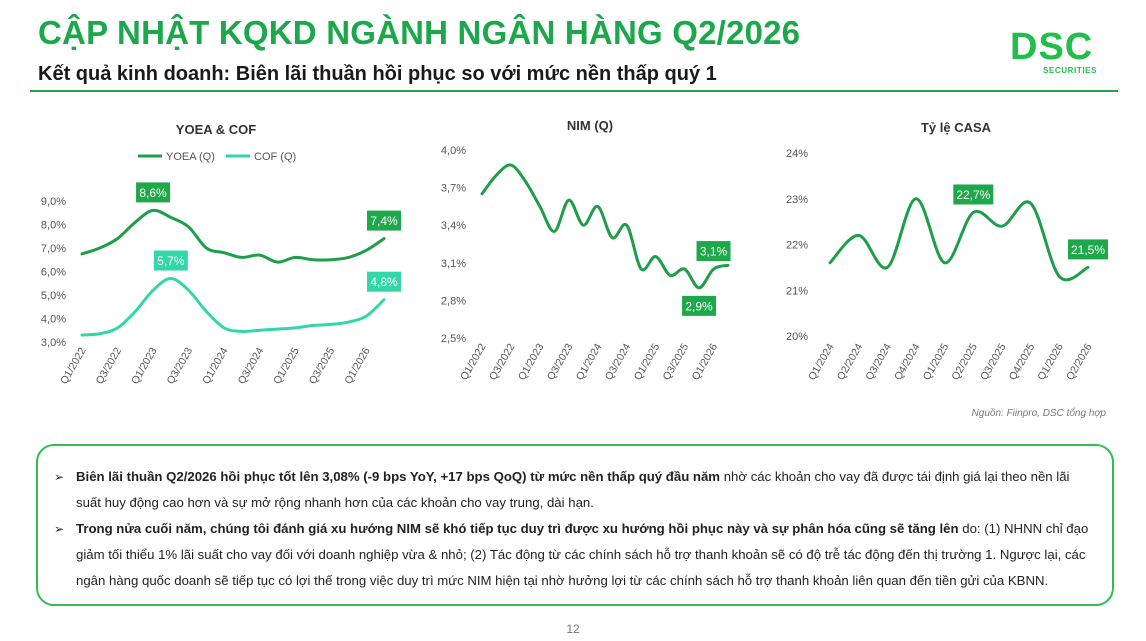 Image resolution: width=1146 pixels, height=641 pixels. I want to click on logo-subtext: SECURITIES, so click(1070, 70).